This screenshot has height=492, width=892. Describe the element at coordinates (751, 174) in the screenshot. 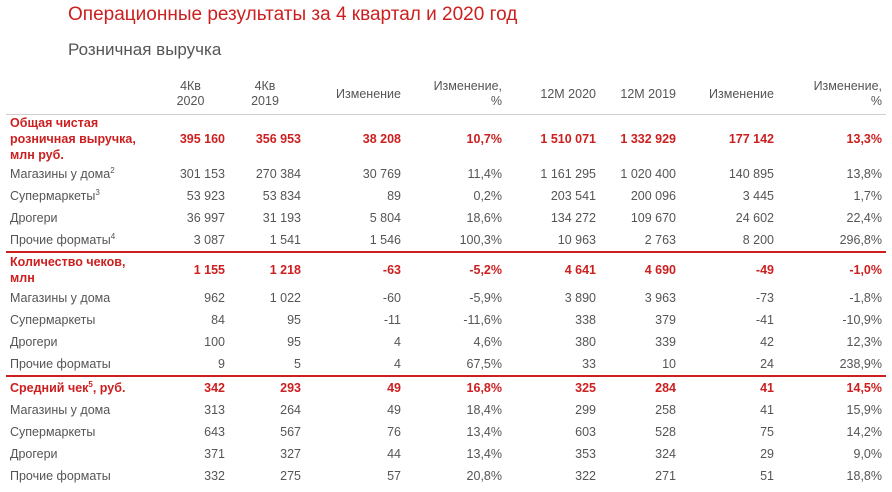

I see `cell-value: 140 895` at that location.